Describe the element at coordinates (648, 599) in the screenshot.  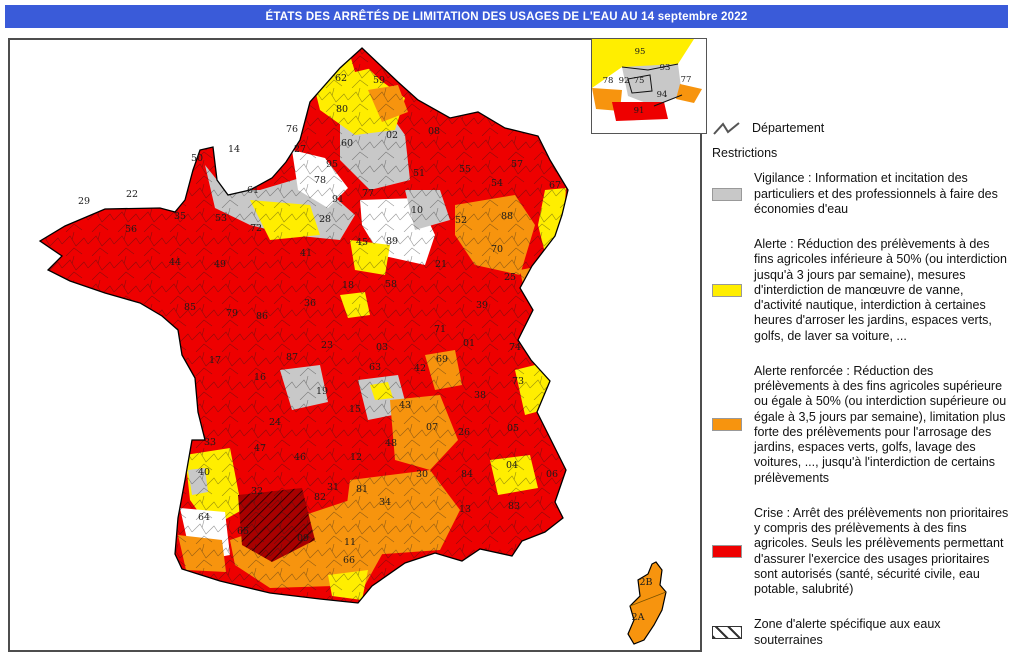
I see `corsica-divider` at that location.